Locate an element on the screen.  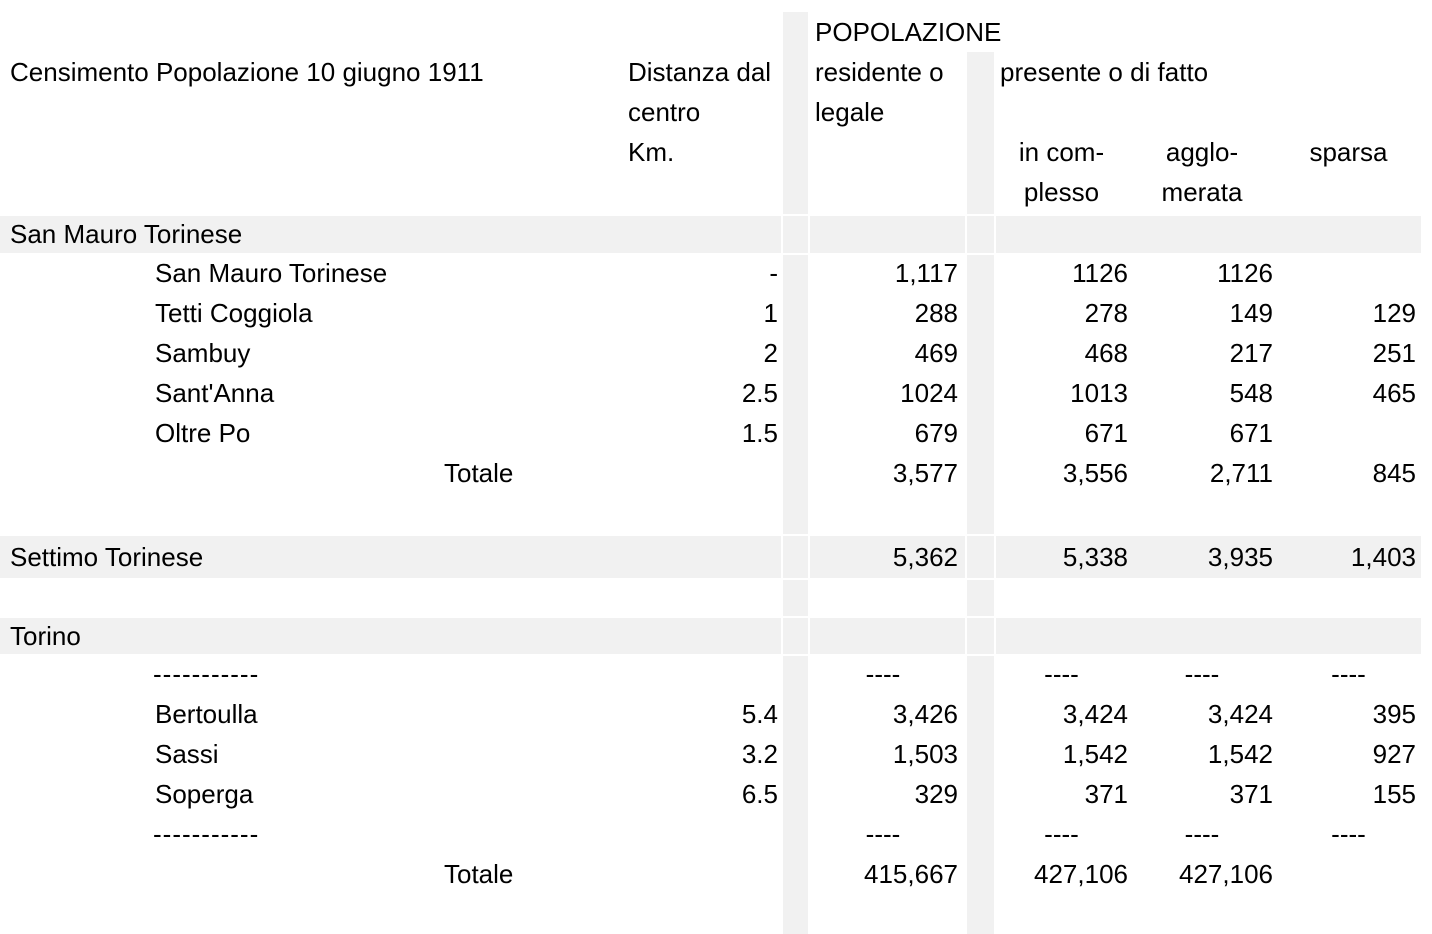
cell-distance: - is located at coordinates (773, 273).